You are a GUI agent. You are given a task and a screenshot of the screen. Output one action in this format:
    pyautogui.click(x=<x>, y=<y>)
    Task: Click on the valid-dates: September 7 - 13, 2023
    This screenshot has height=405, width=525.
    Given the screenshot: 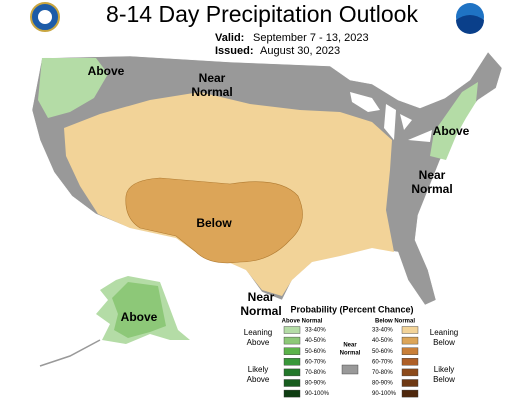 What is the action you would take?
    pyautogui.click(x=311, y=38)
    